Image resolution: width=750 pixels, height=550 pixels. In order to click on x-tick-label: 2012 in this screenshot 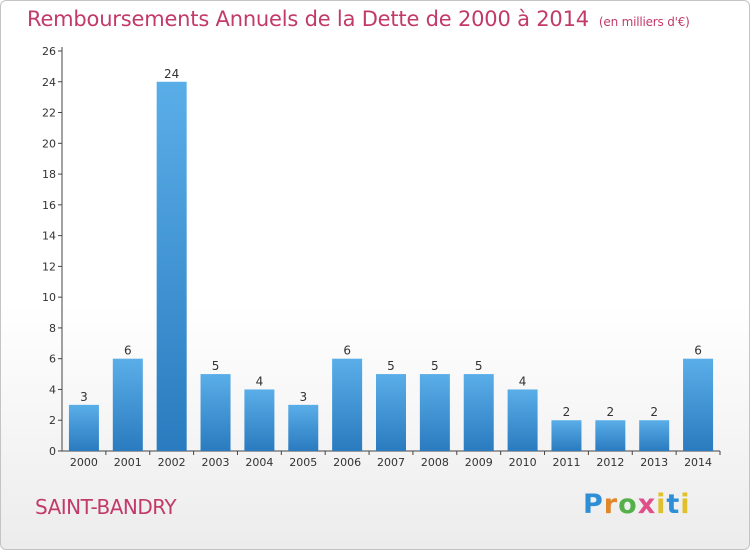, I will do `click(610, 462)`.